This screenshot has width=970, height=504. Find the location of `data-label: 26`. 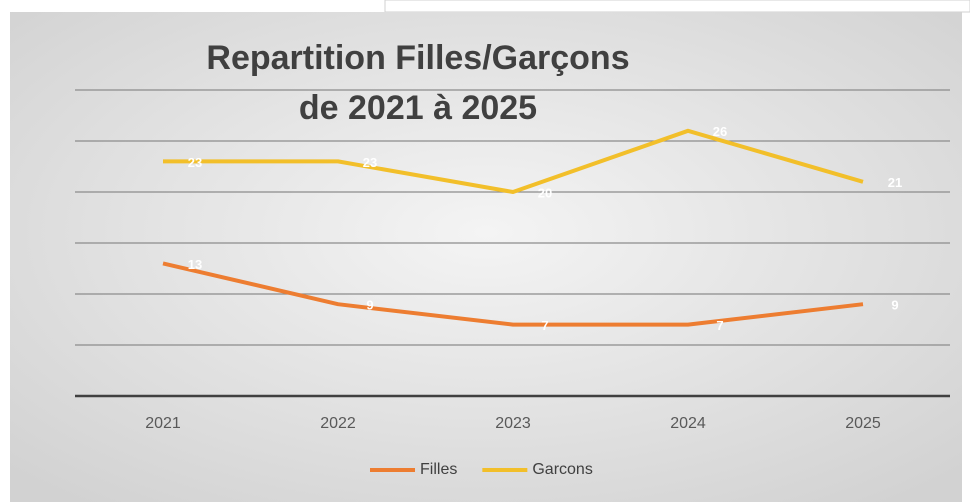

data-label: 26 is located at coordinates (720, 131).